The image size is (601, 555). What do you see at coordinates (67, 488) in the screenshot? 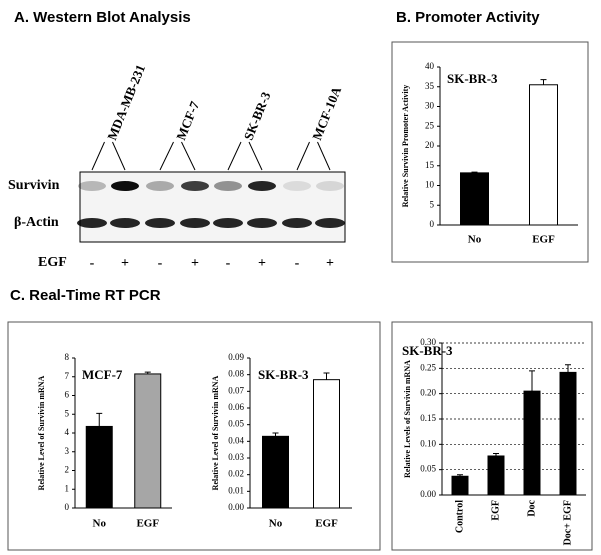
I see `y-tick-label: 1` at bounding box center [67, 488].